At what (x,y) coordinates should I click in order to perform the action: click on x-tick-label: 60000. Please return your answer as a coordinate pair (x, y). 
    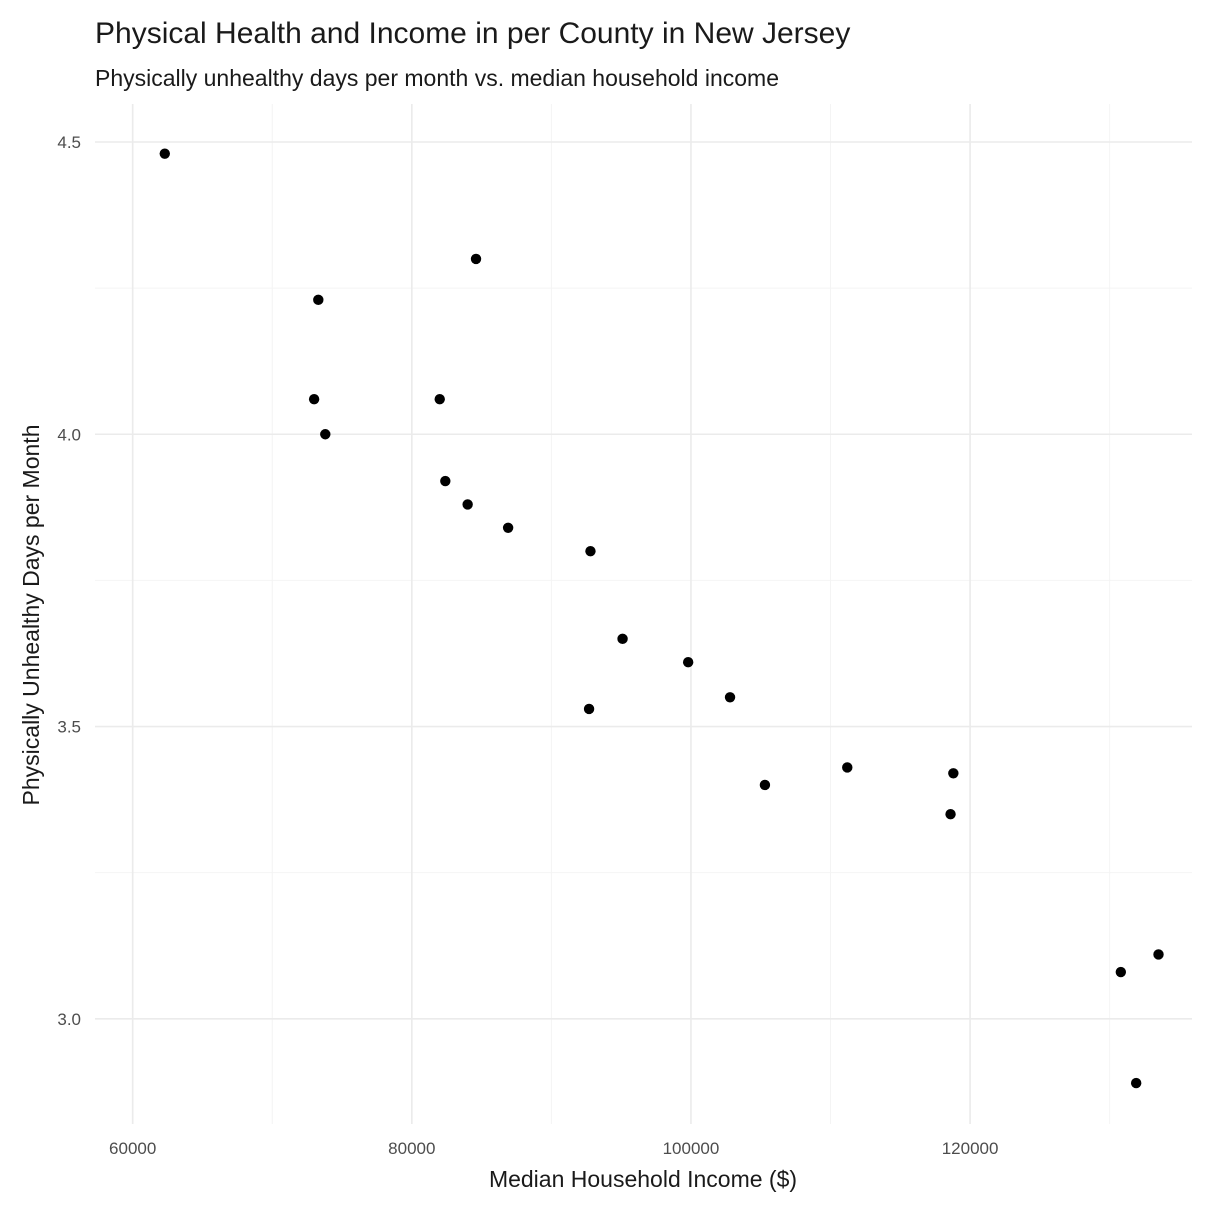
    Looking at the image, I should click on (132, 1148).